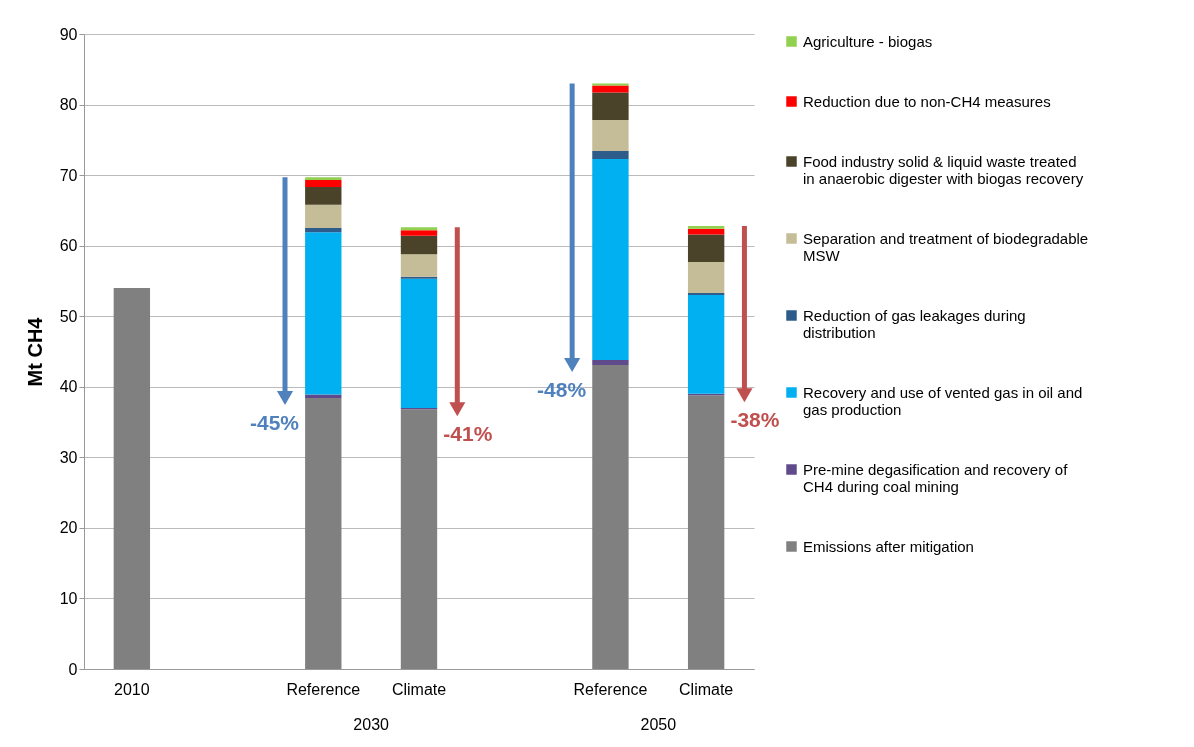 This screenshot has height=747, width=1194. What do you see at coordinates (936, 477) in the screenshot?
I see `legend-label: Pre-mine degasification and recovery of CH4 during coal mining` at bounding box center [936, 477].